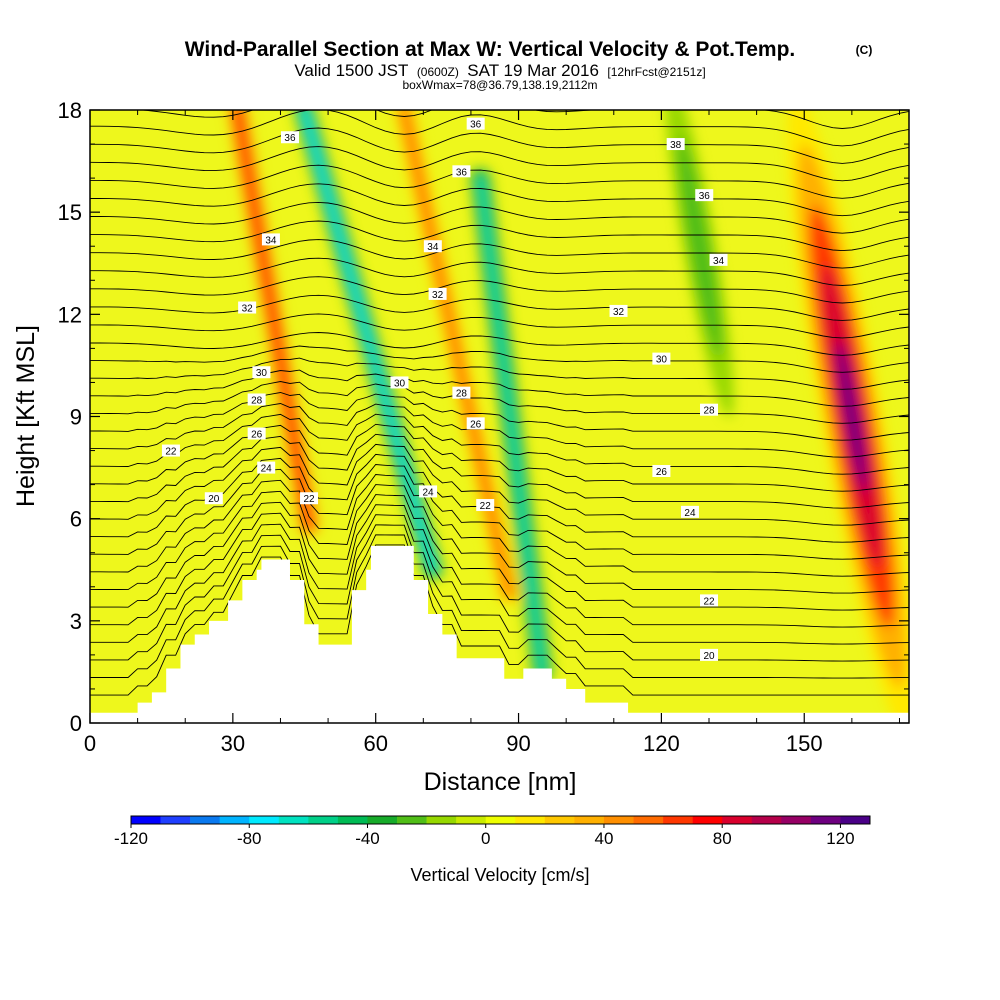  What do you see at coordinates (26, 416) in the screenshot?
I see `y-axis-label: Height [Kft MSL]` at bounding box center [26, 416].